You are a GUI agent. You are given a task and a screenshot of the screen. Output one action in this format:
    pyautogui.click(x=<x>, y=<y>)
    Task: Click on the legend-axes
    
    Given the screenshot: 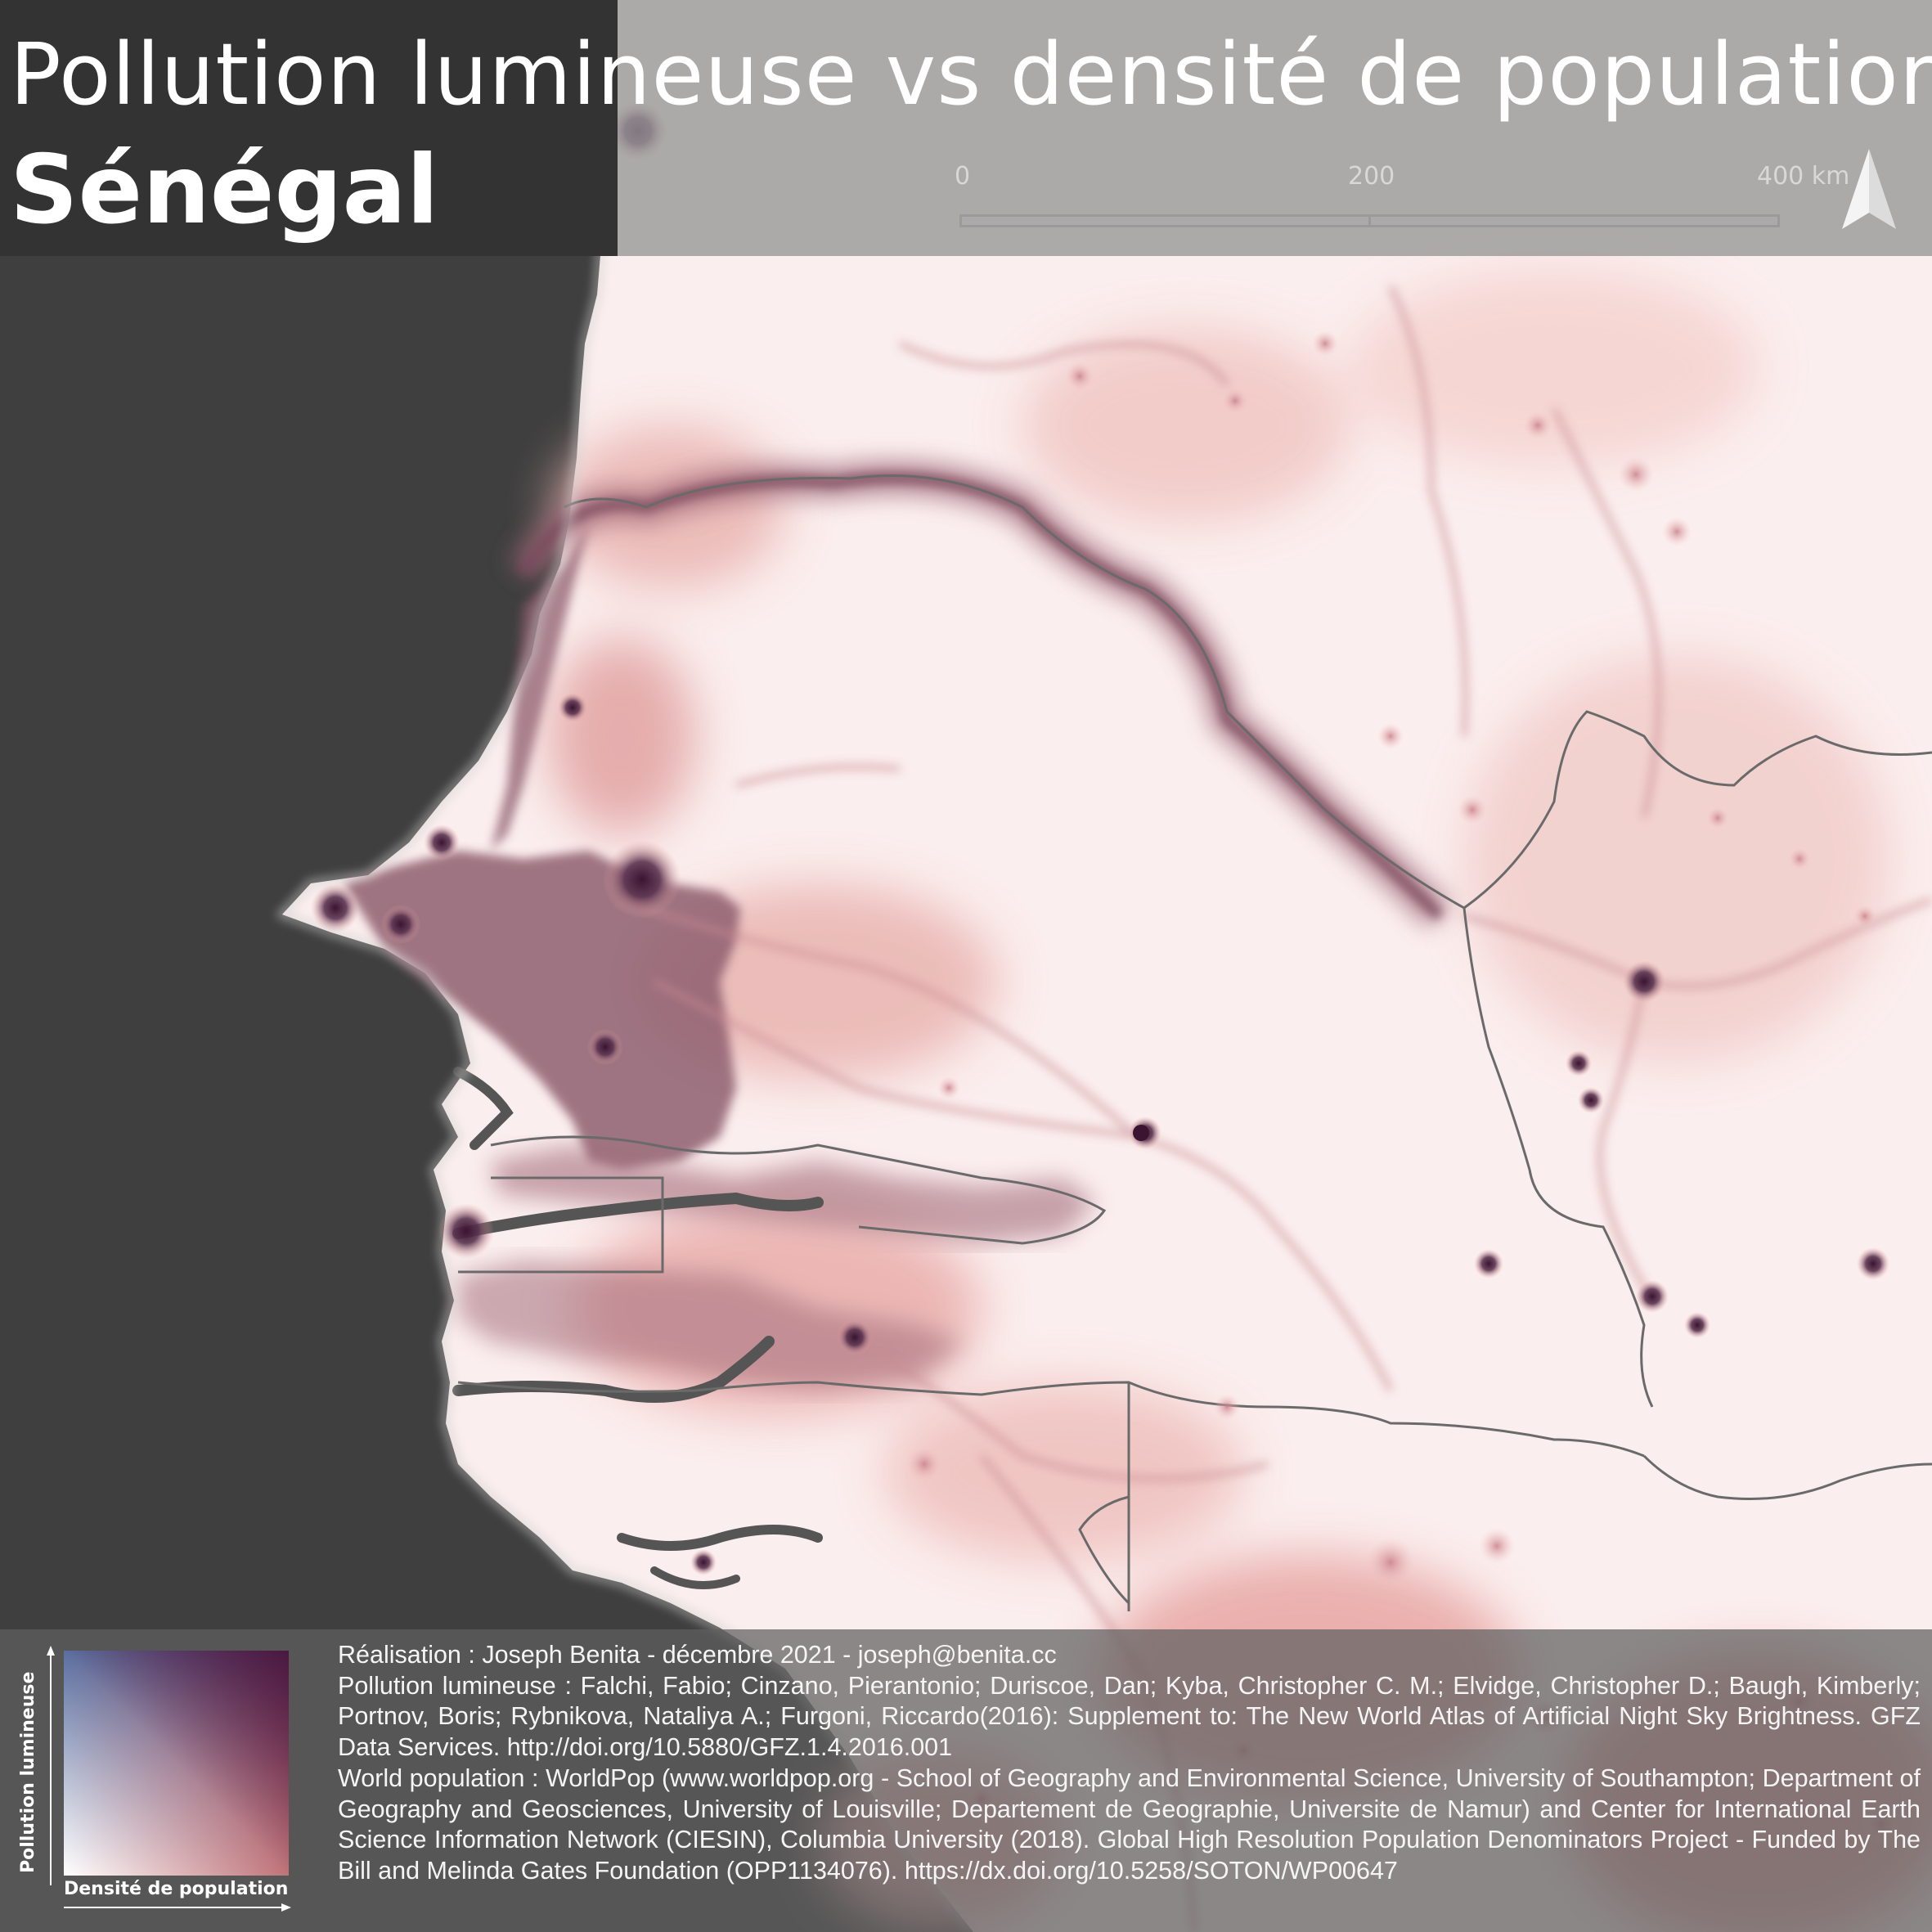 What is the action you would take?
    pyautogui.click(x=169, y=1779)
    